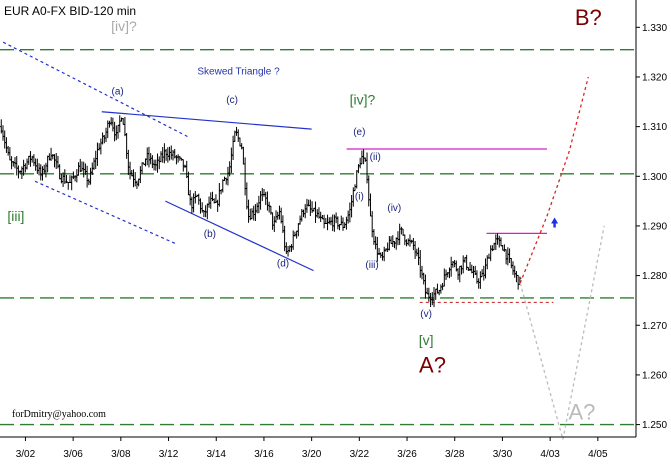 This screenshot has width=671, height=464. What do you see at coordinates (588, 17) in the screenshot?
I see `wave-label: B?` at bounding box center [588, 17].